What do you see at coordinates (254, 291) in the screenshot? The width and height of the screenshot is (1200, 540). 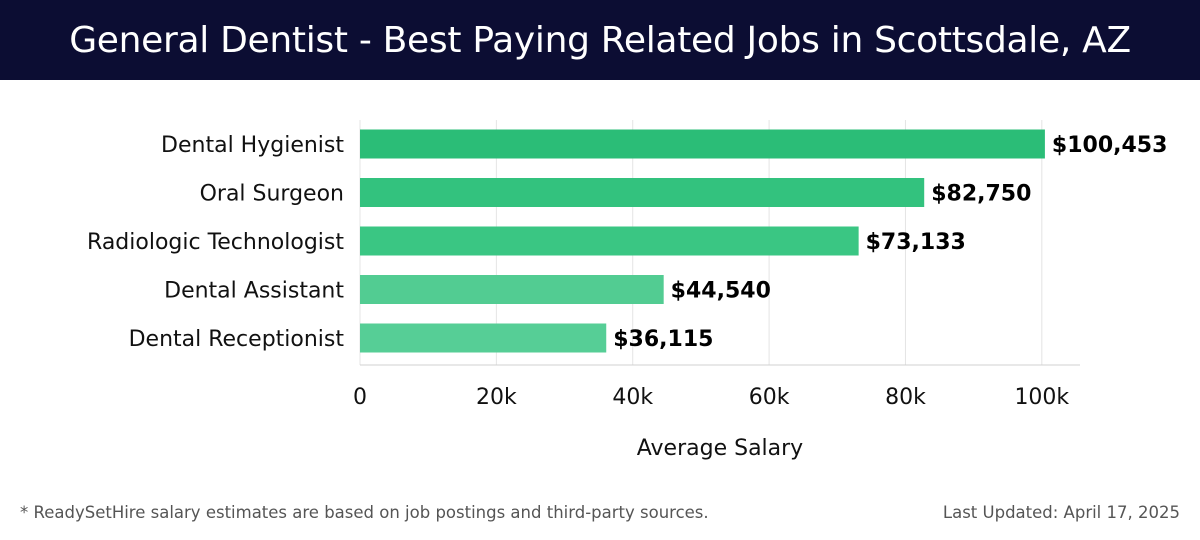 I see `category-label: Dental Assistant` at bounding box center [254, 291].